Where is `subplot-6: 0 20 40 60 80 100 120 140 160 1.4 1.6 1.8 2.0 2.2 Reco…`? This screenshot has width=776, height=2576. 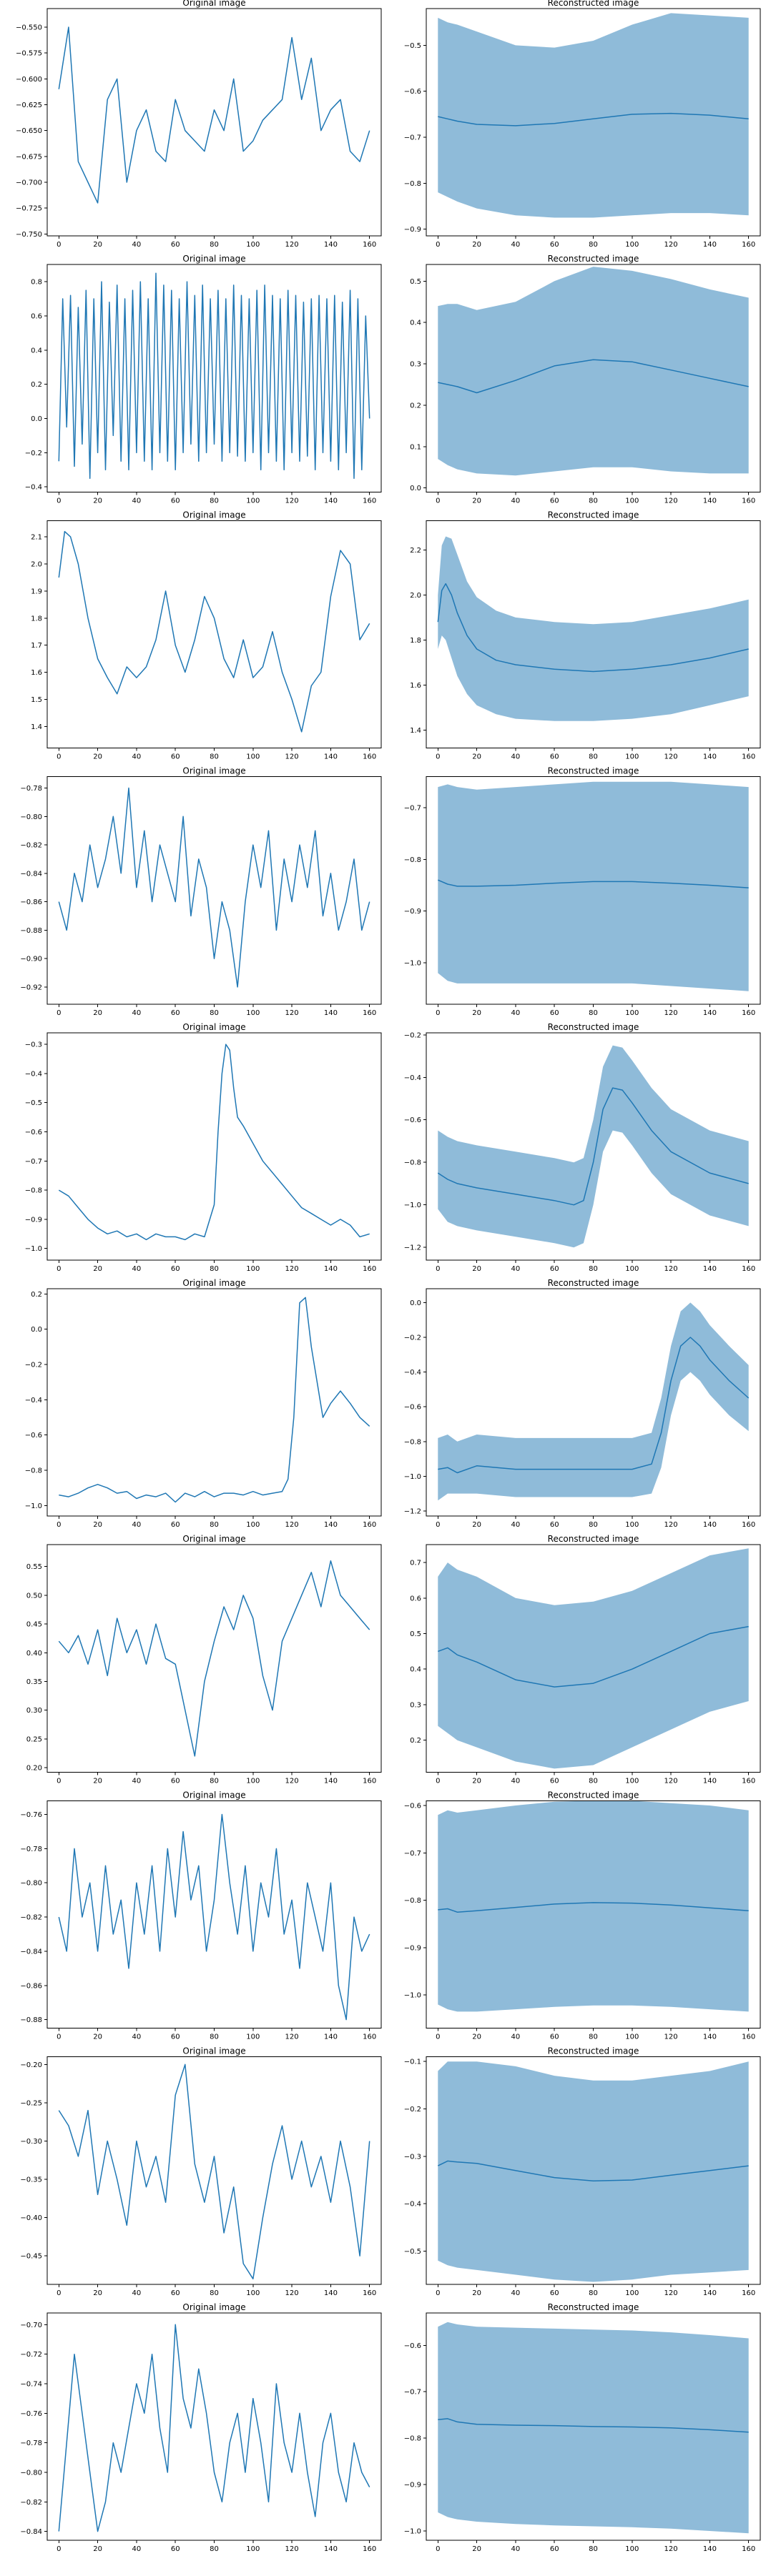
subplot-6: 0 20 40 60 80 100 120 140 160 1.4 1.6 1.8 2.0 2.2 Reco… is located at coordinates (585, 636).